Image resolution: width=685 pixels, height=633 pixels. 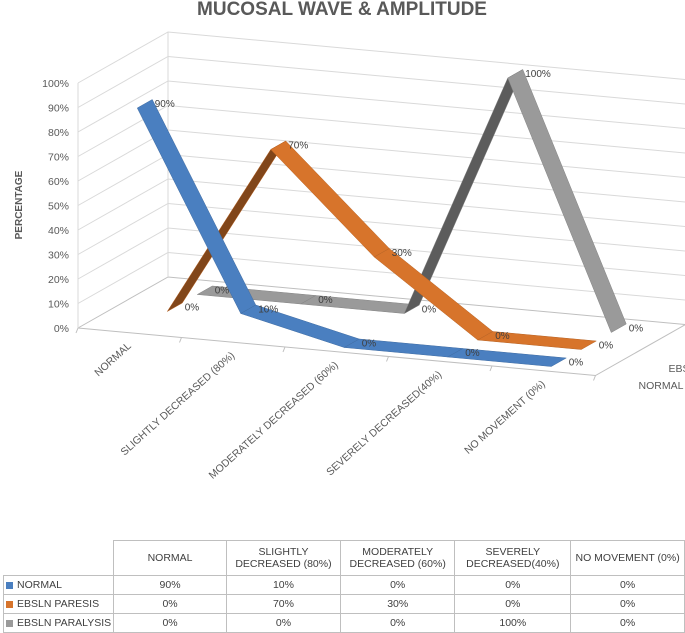 What do you see at coordinates (165, 104) in the screenshot?
I see `data-label: 90%` at bounding box center [165, 104].